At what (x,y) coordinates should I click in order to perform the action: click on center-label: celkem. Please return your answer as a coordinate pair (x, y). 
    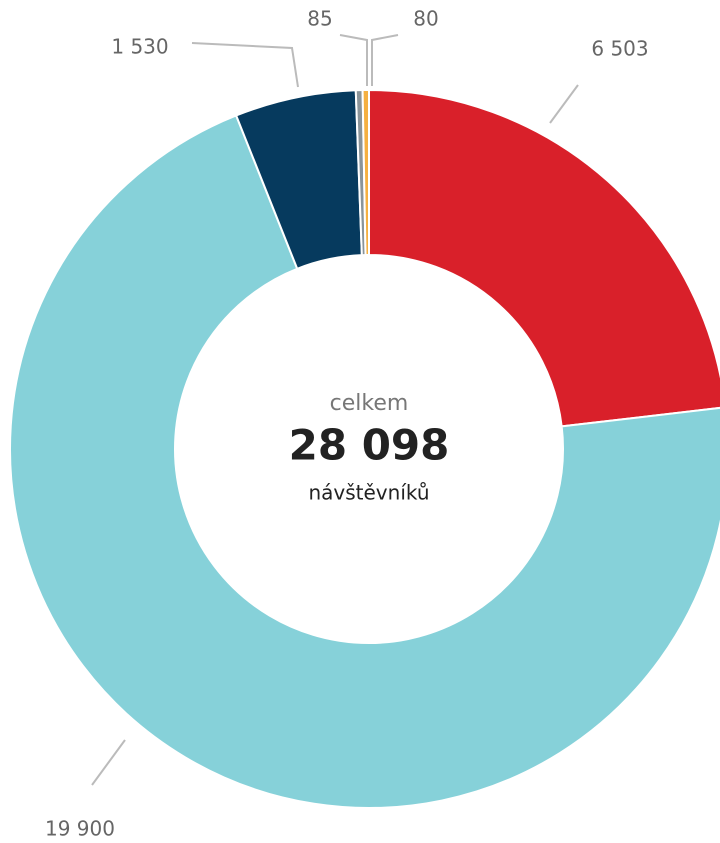
    Looking at the image, I should click on (369, 403).